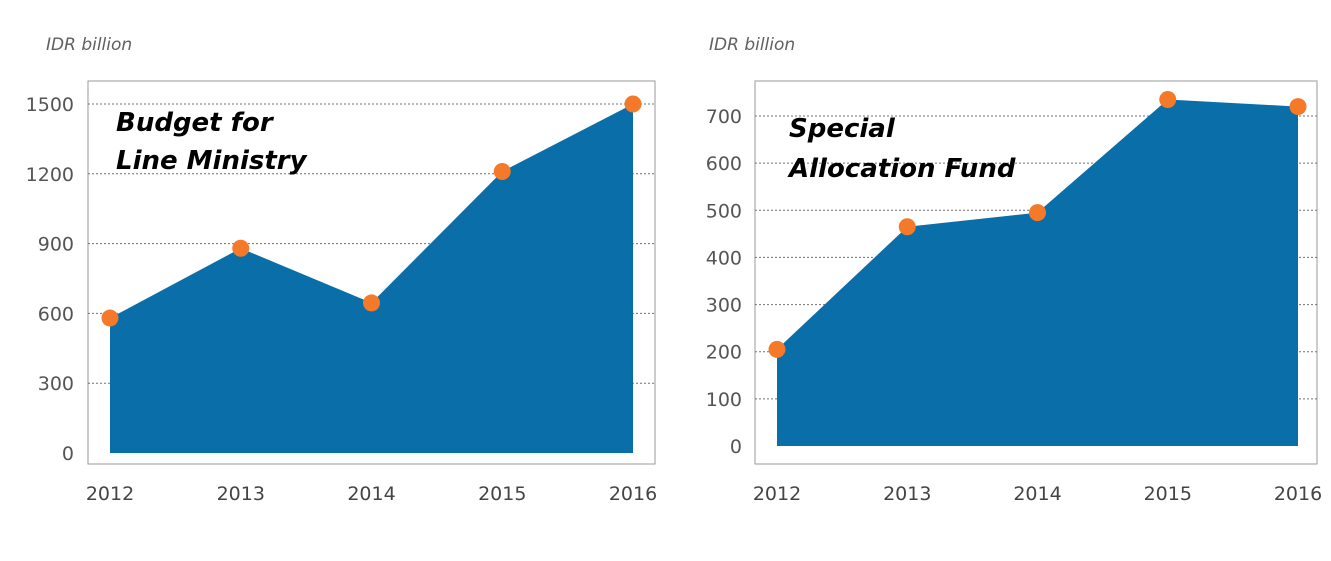 The height and width of the screenshot is (561, 1331). Describe the element at coordinates (842, 129) in the screenshot. I see `chart-title-line-1: Special` at that location.